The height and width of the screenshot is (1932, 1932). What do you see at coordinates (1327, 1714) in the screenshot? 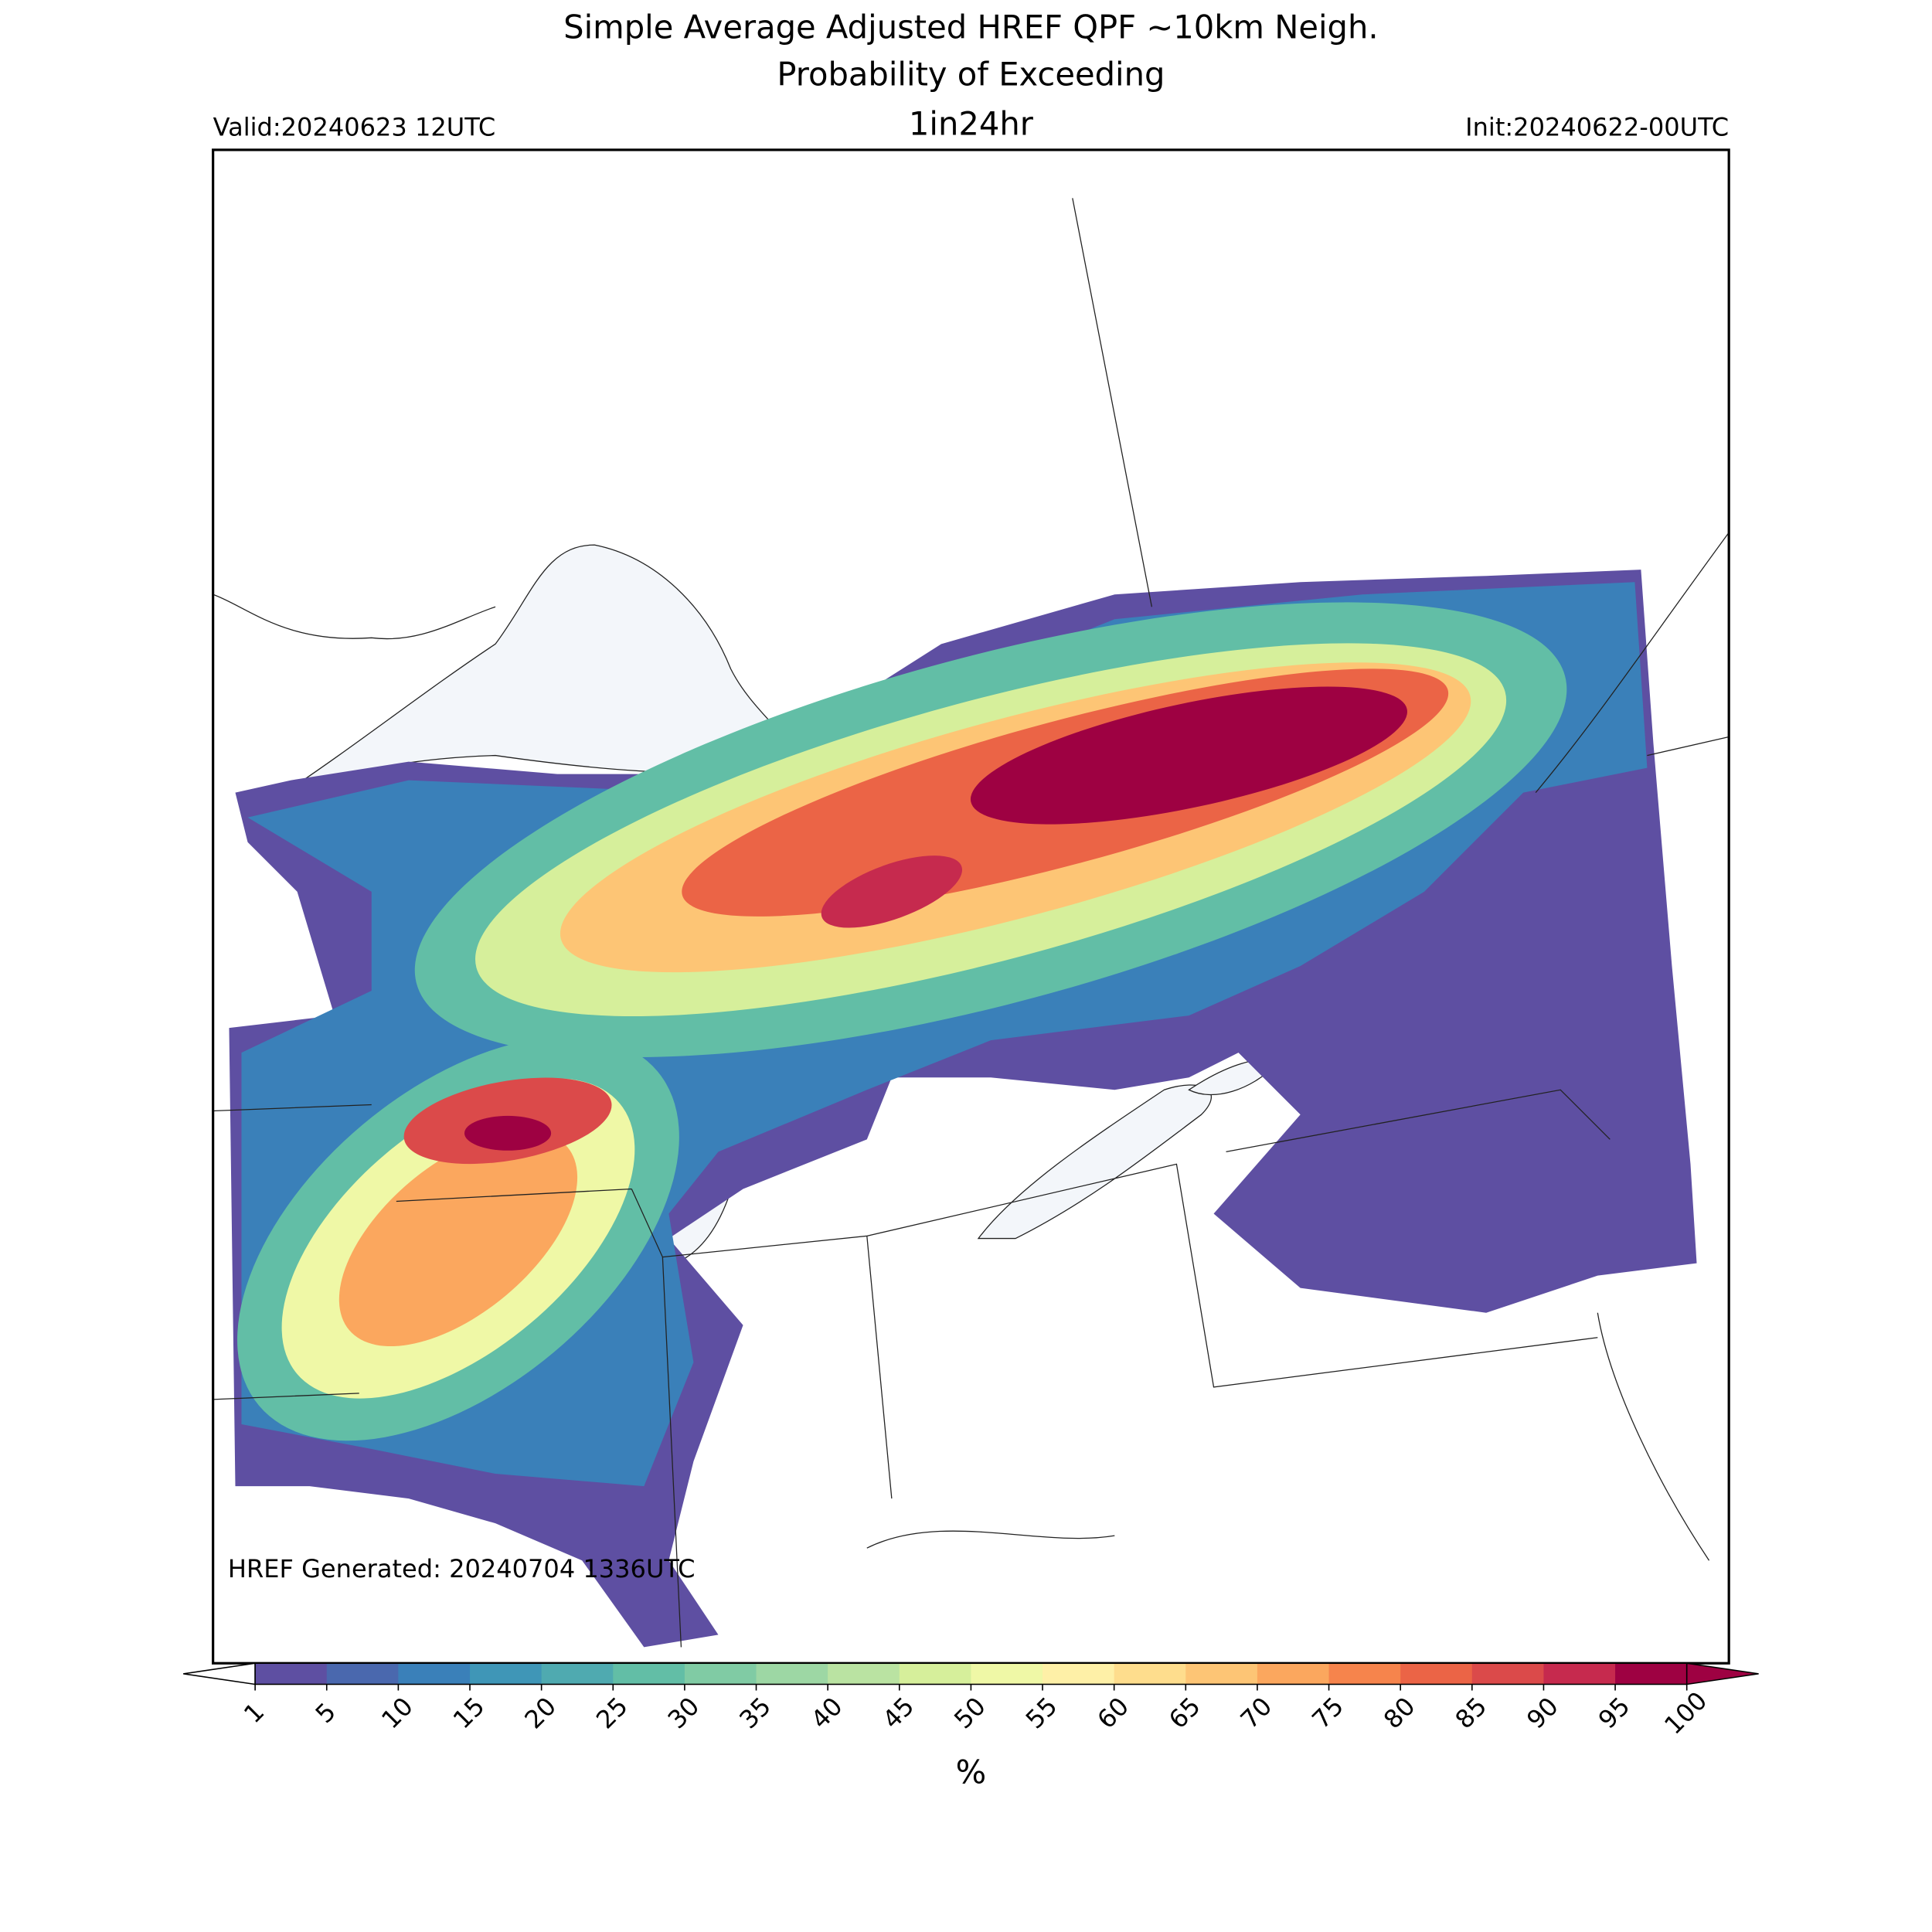
I see `colorbar-tick-label: 75` at bounding box center [1327, 1714].